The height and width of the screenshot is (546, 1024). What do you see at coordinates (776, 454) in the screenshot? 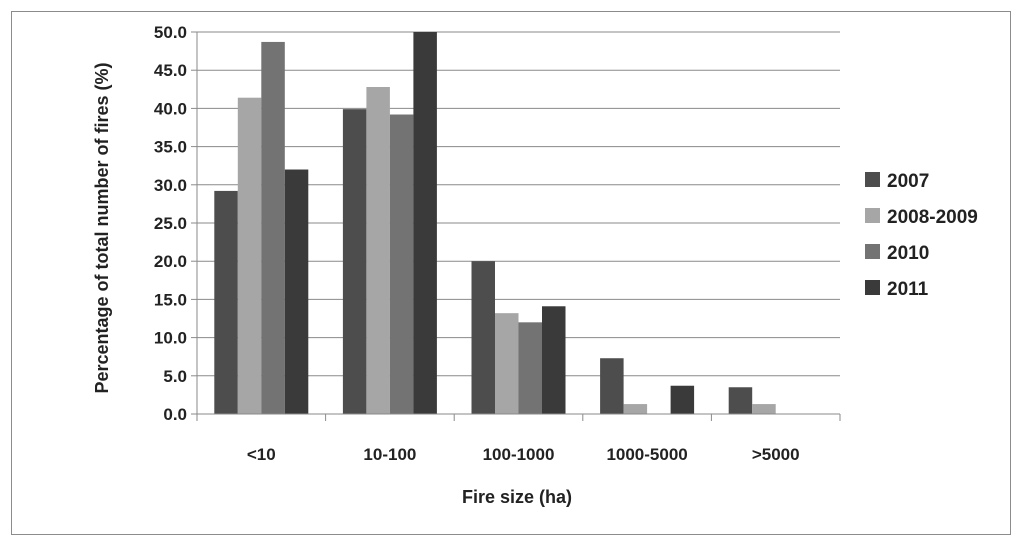
I see `x-tick-label: >5000` at bounding box center [776, 454].